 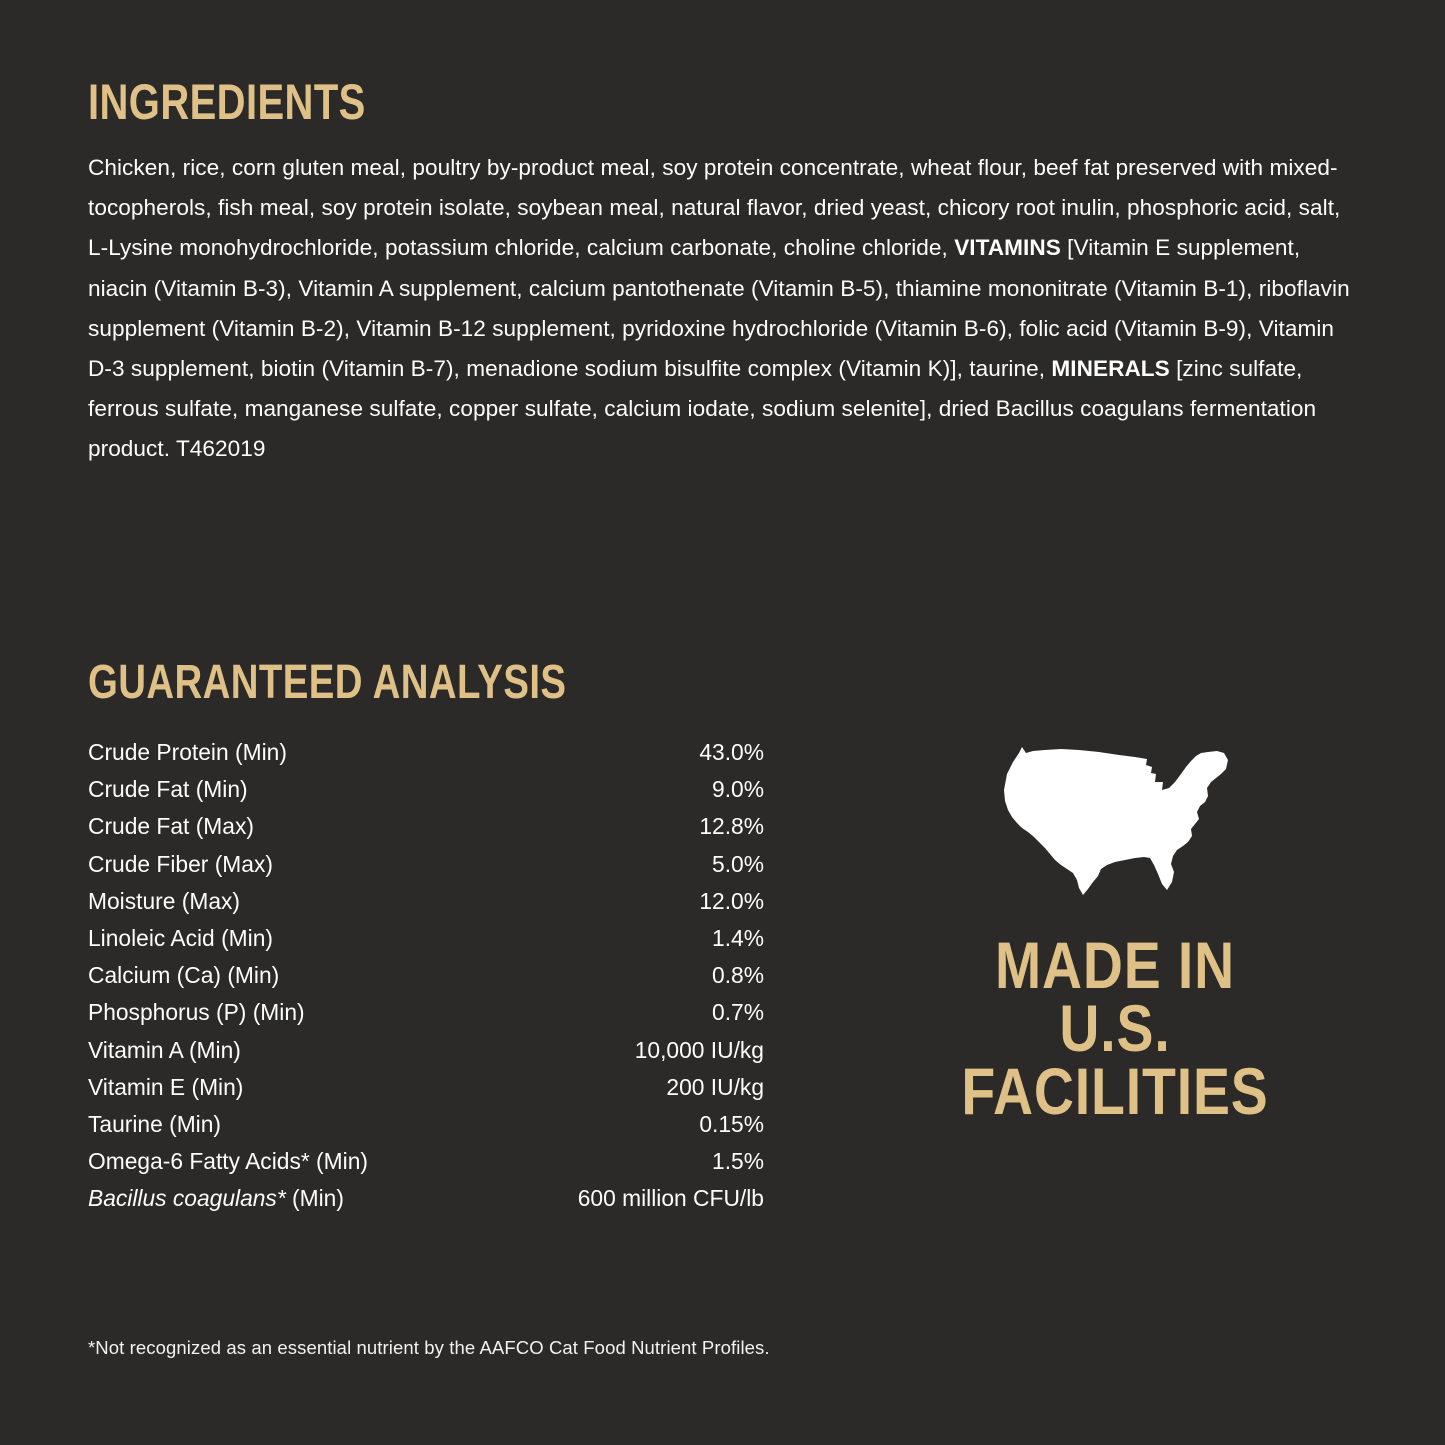 I want to click on analysis-row-label-qualifier: (Min), so click(x=314, y=1198).